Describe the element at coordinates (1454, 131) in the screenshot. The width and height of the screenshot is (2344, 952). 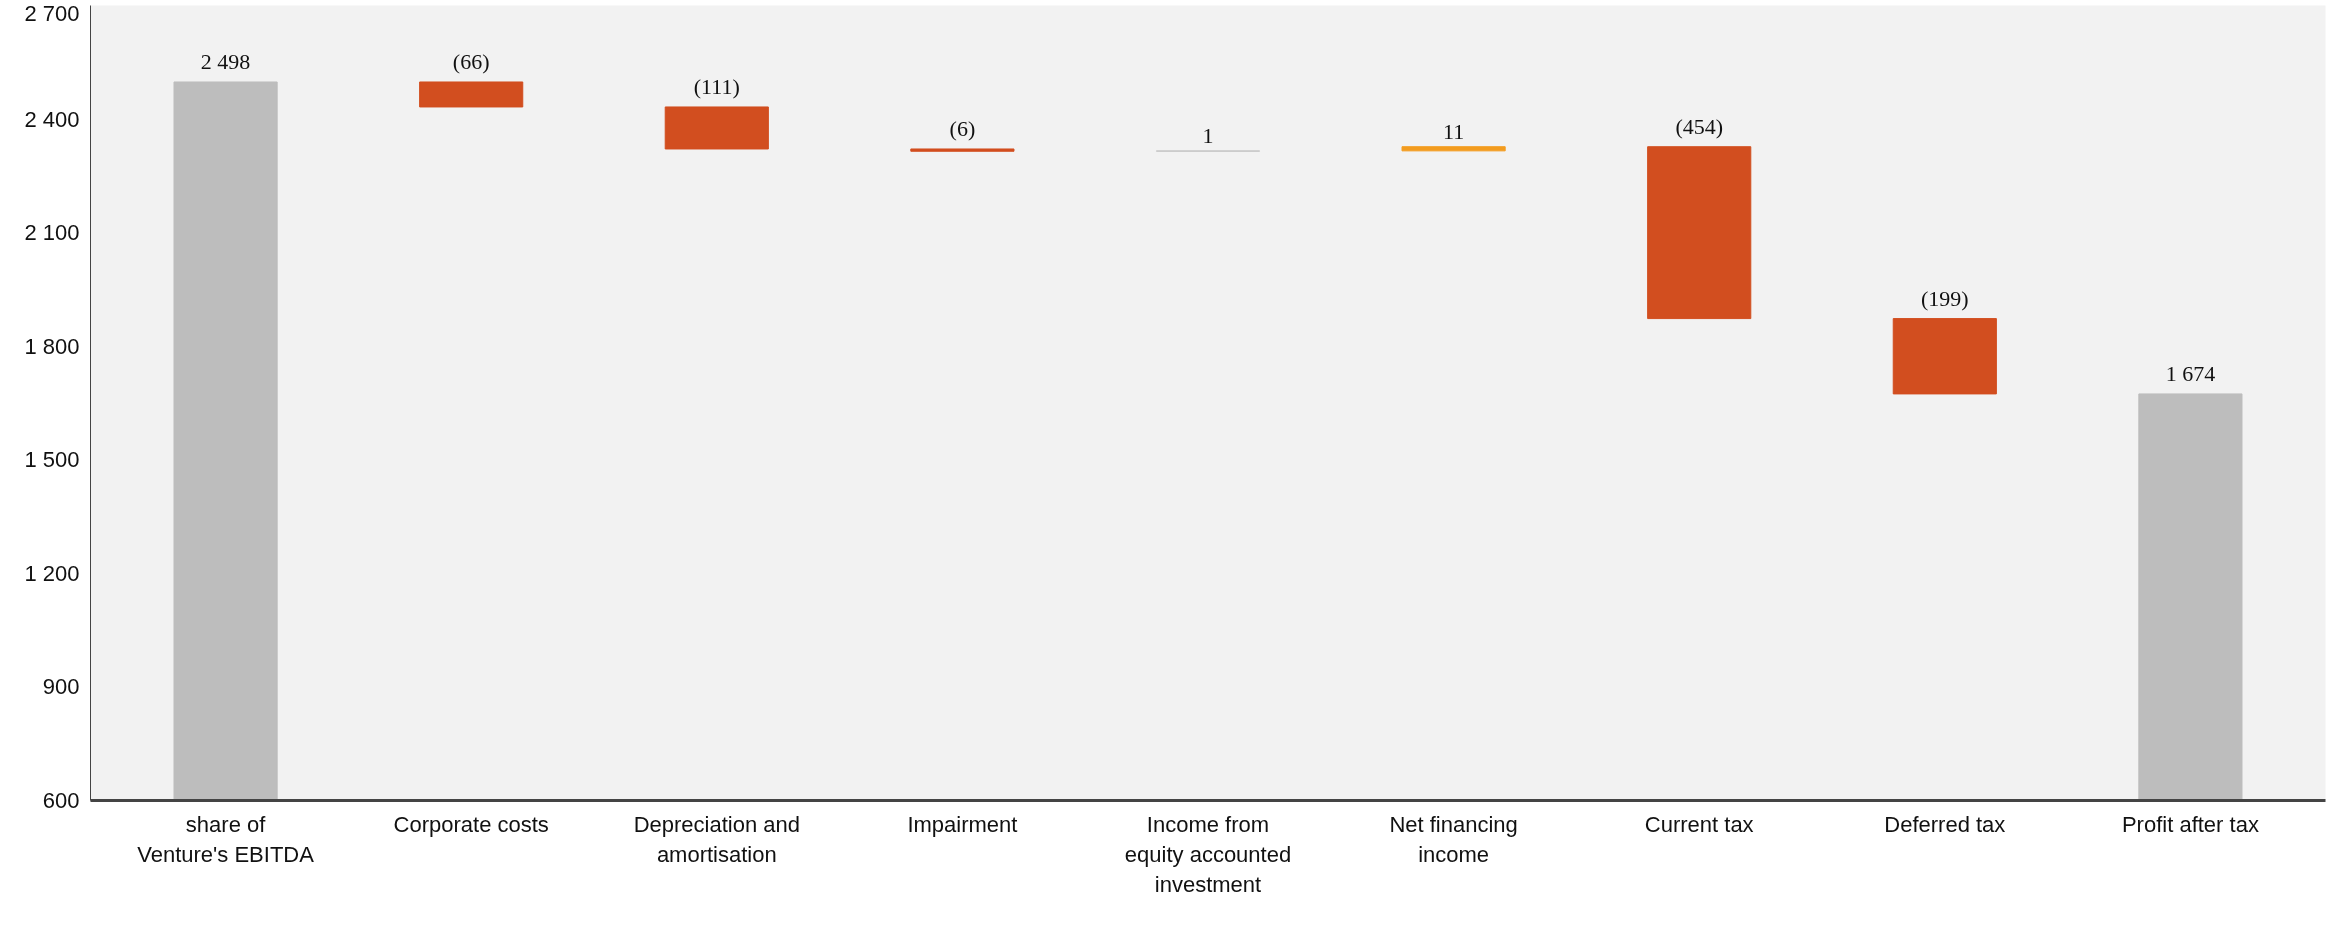
I see `data-label: 11` at that location.